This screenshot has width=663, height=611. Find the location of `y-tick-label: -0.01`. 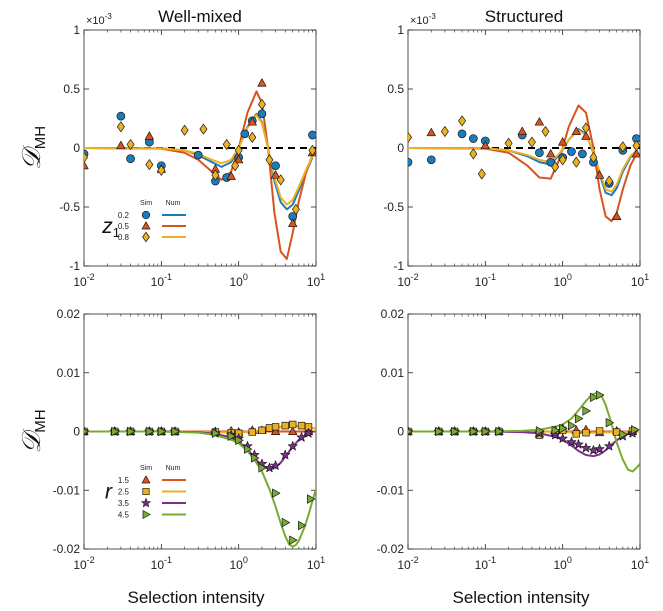

y-tick-label: -0.01 is located at coordinates (67, 490).